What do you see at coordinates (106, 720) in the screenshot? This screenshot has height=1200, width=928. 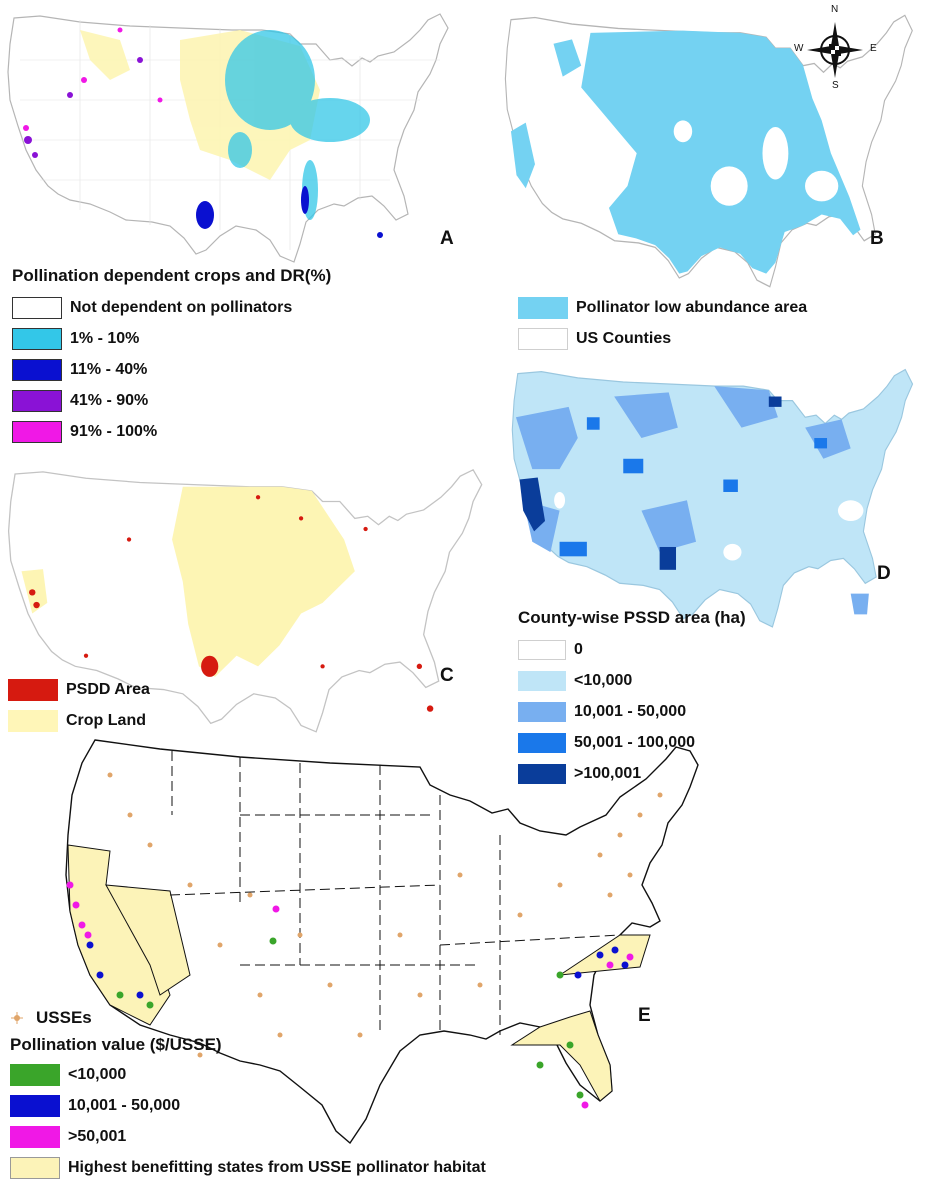 I see `legend-label: Crop Land` at bounding box center [106, 720].